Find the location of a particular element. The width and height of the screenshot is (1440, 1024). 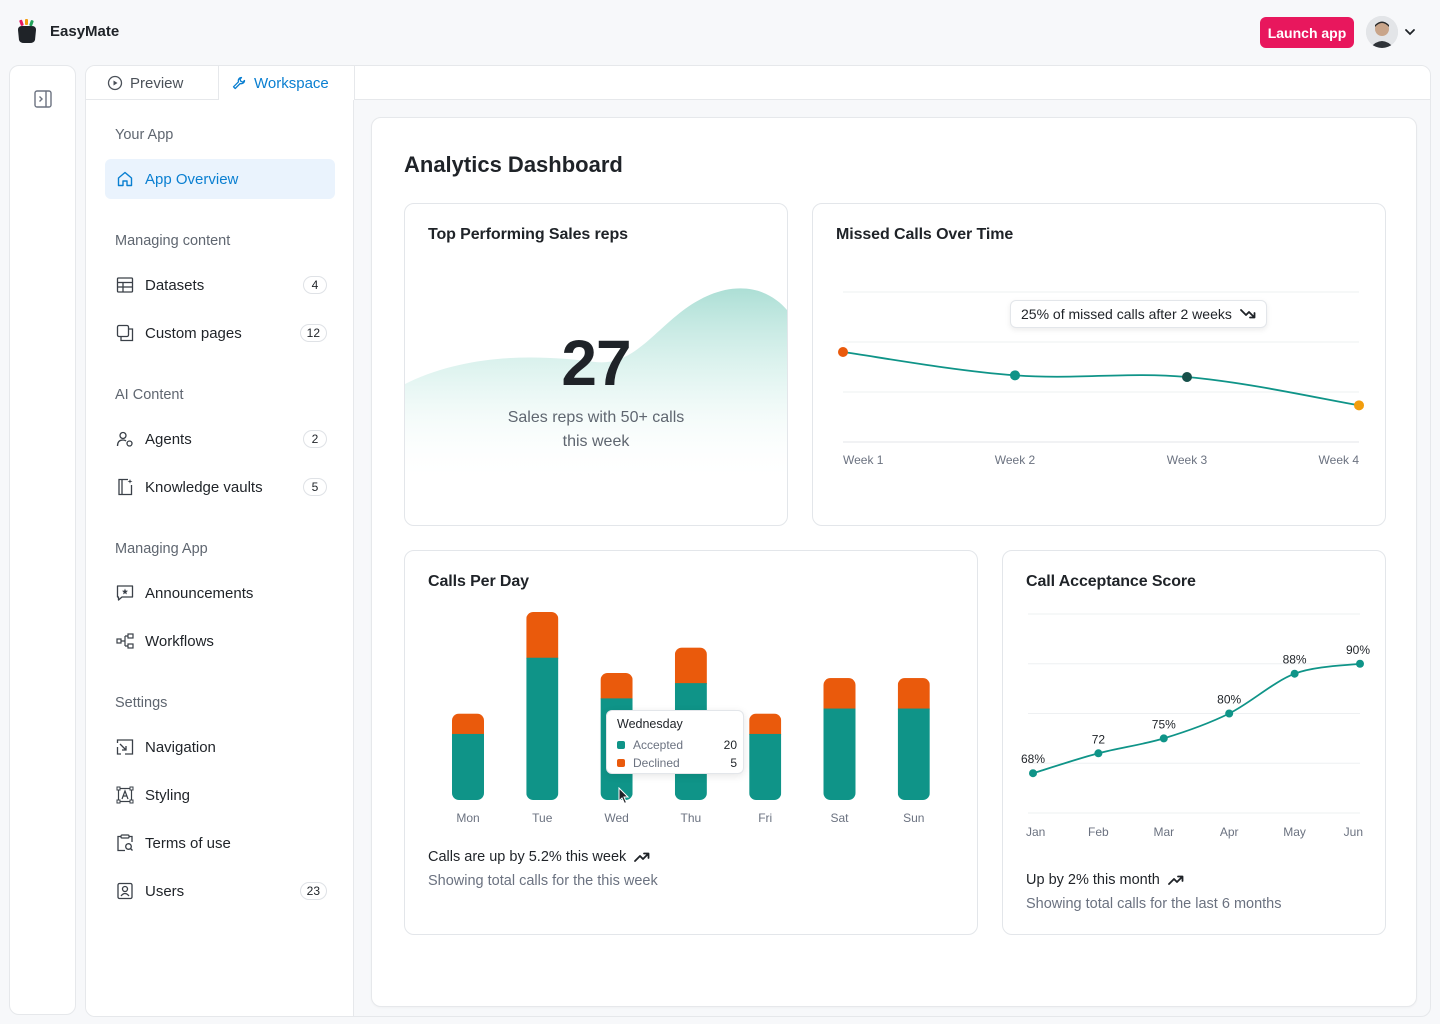

launch-app-button: Launch app is located at coordinates (1307, 32).